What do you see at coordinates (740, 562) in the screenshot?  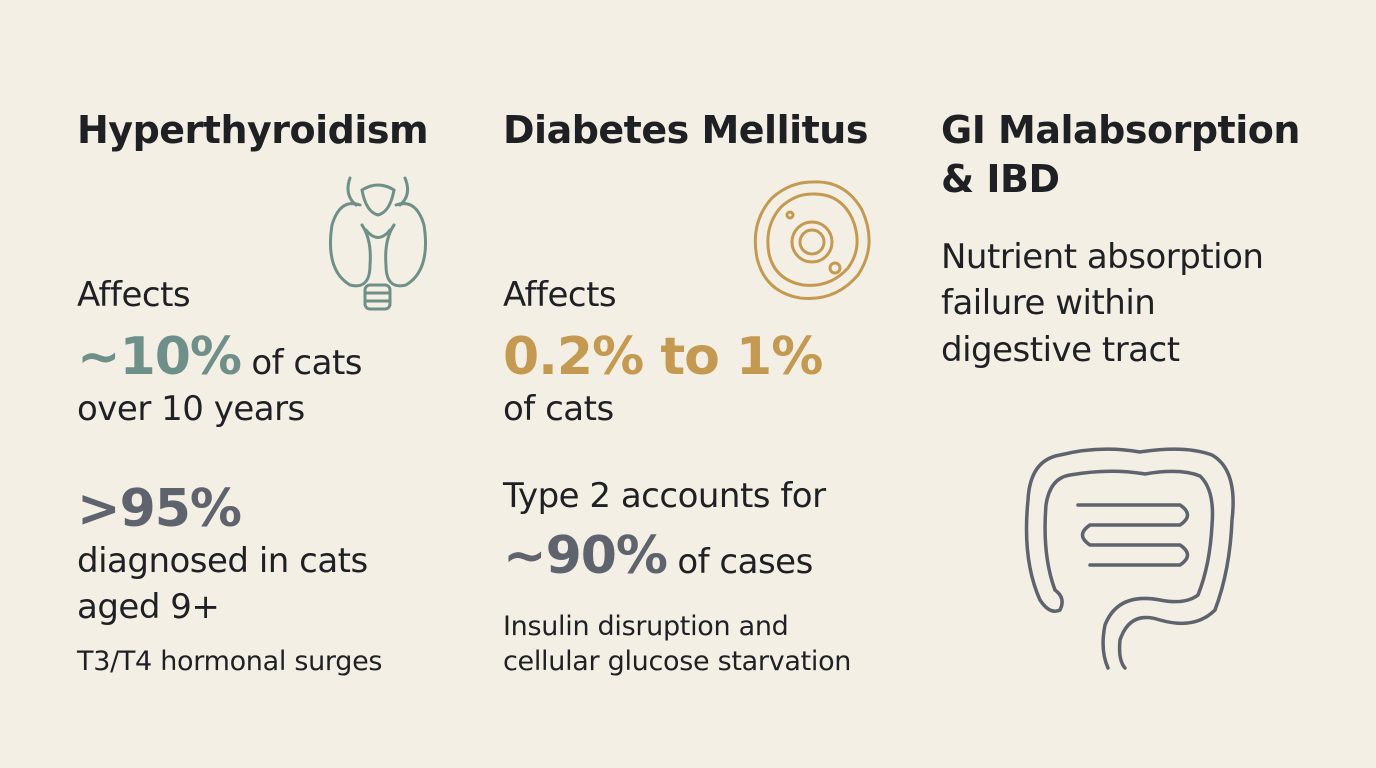 I see `stat2-suffix: of cases` at bounding box center [740, 562].